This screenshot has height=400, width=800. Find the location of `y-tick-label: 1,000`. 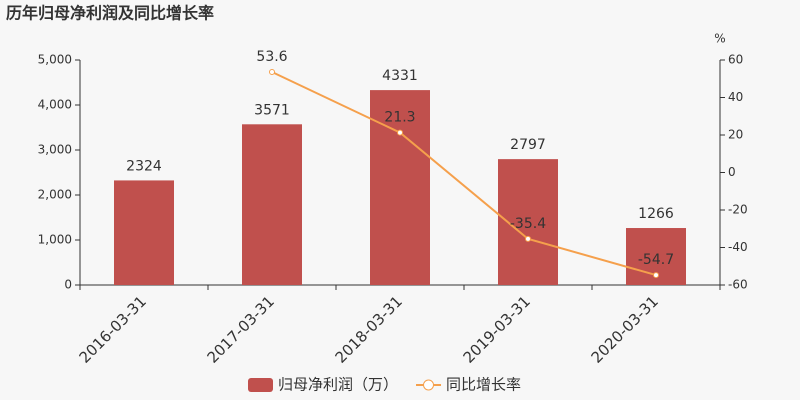

y-tick-label: 1,000 is located at coordinates (55, 240).